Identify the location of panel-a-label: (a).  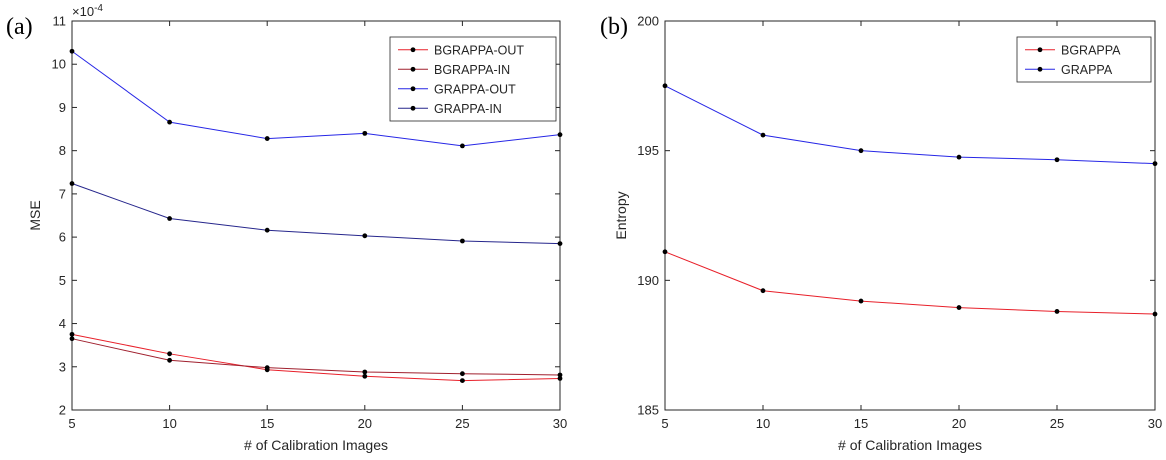
(19, 27).